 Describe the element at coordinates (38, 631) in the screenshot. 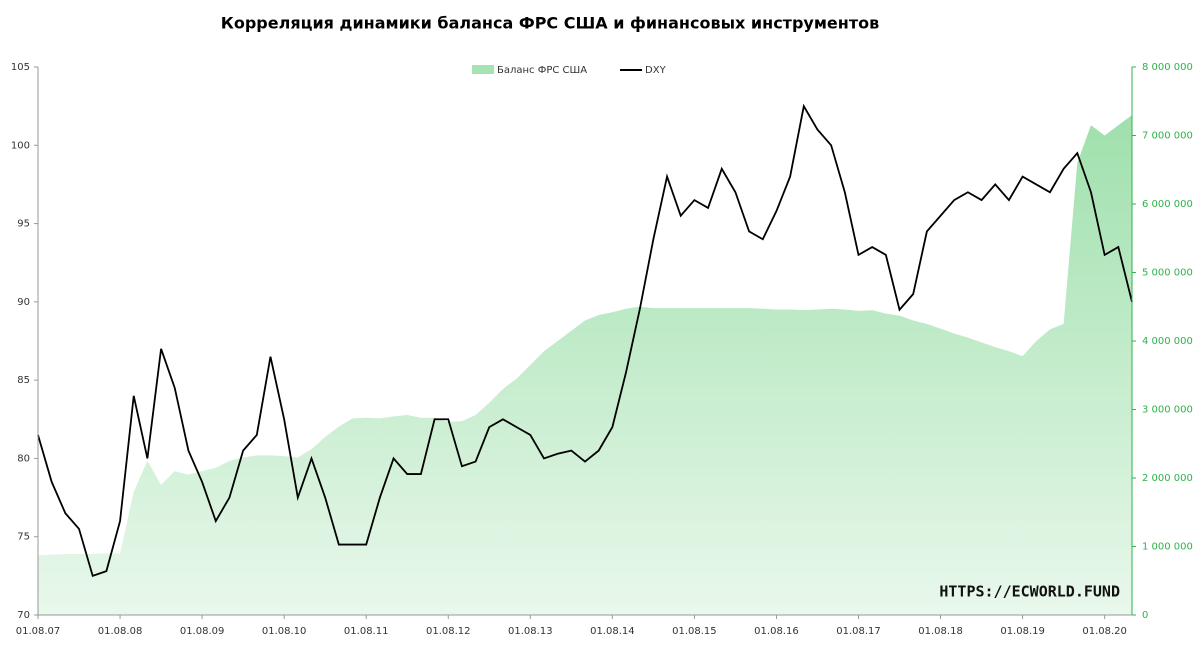

I see `x-tick-label: 01.08.07` at that location.